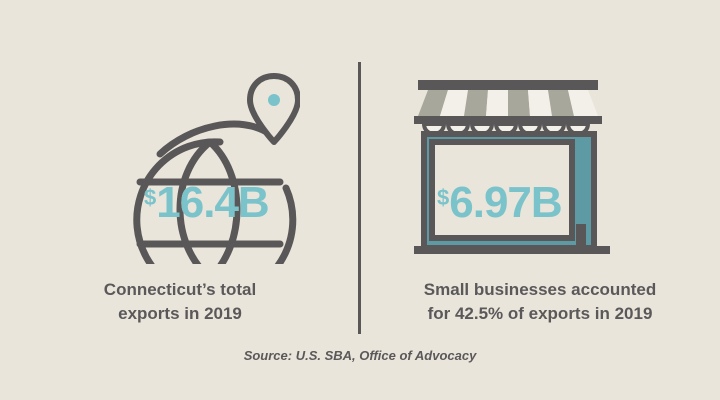 The image size is (720, 400). I want to click on caption-line: exports in 2019, so click(180, 313).